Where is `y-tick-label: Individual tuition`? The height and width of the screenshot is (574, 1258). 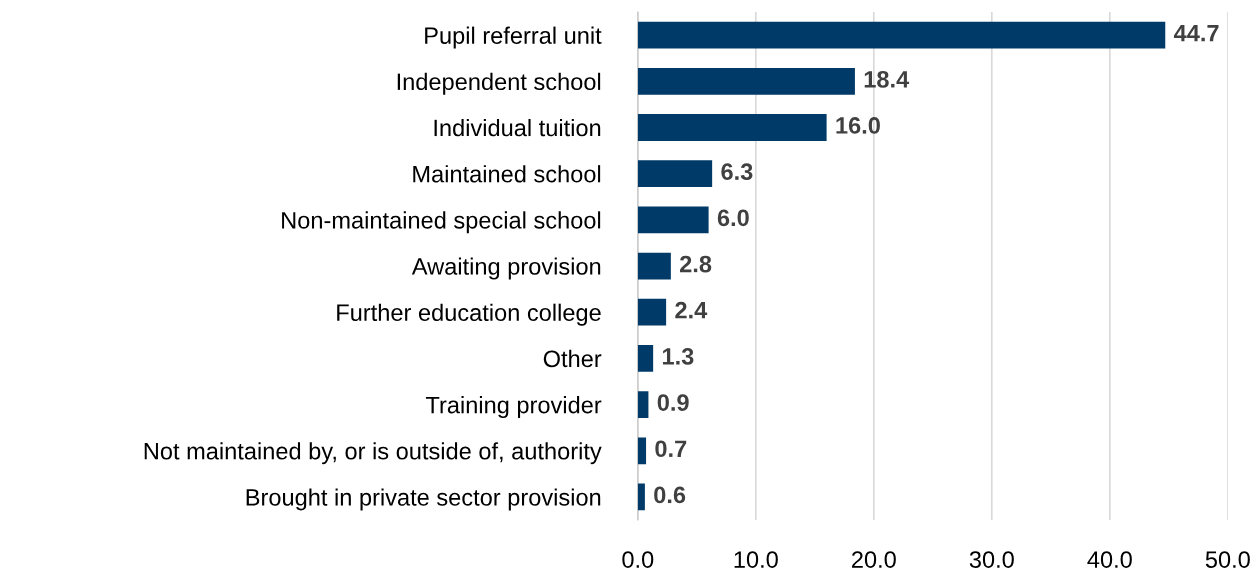 y-tick-label: Individual tuition is located at coordinates (517, 127).